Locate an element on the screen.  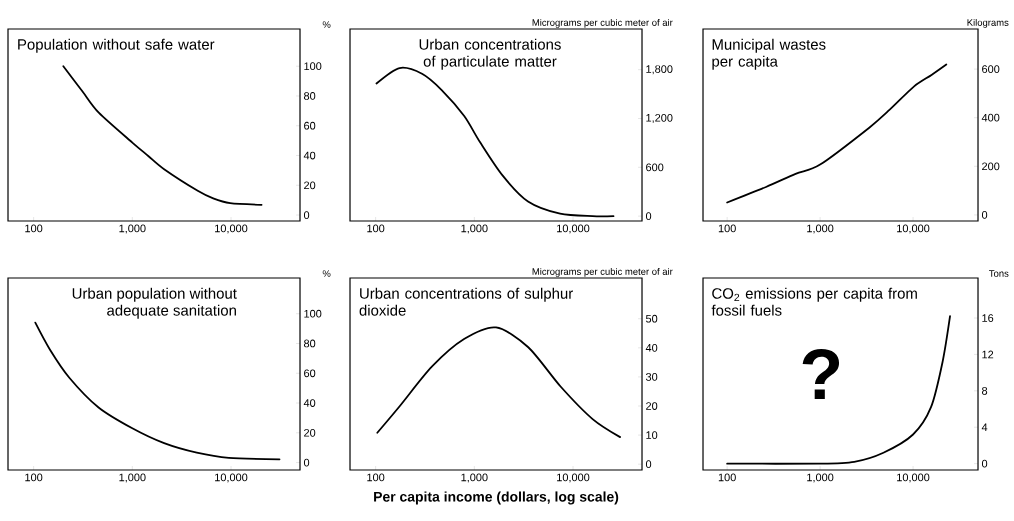
text: Urban concentrations of particulate matter is located at coordinates (490, 54).